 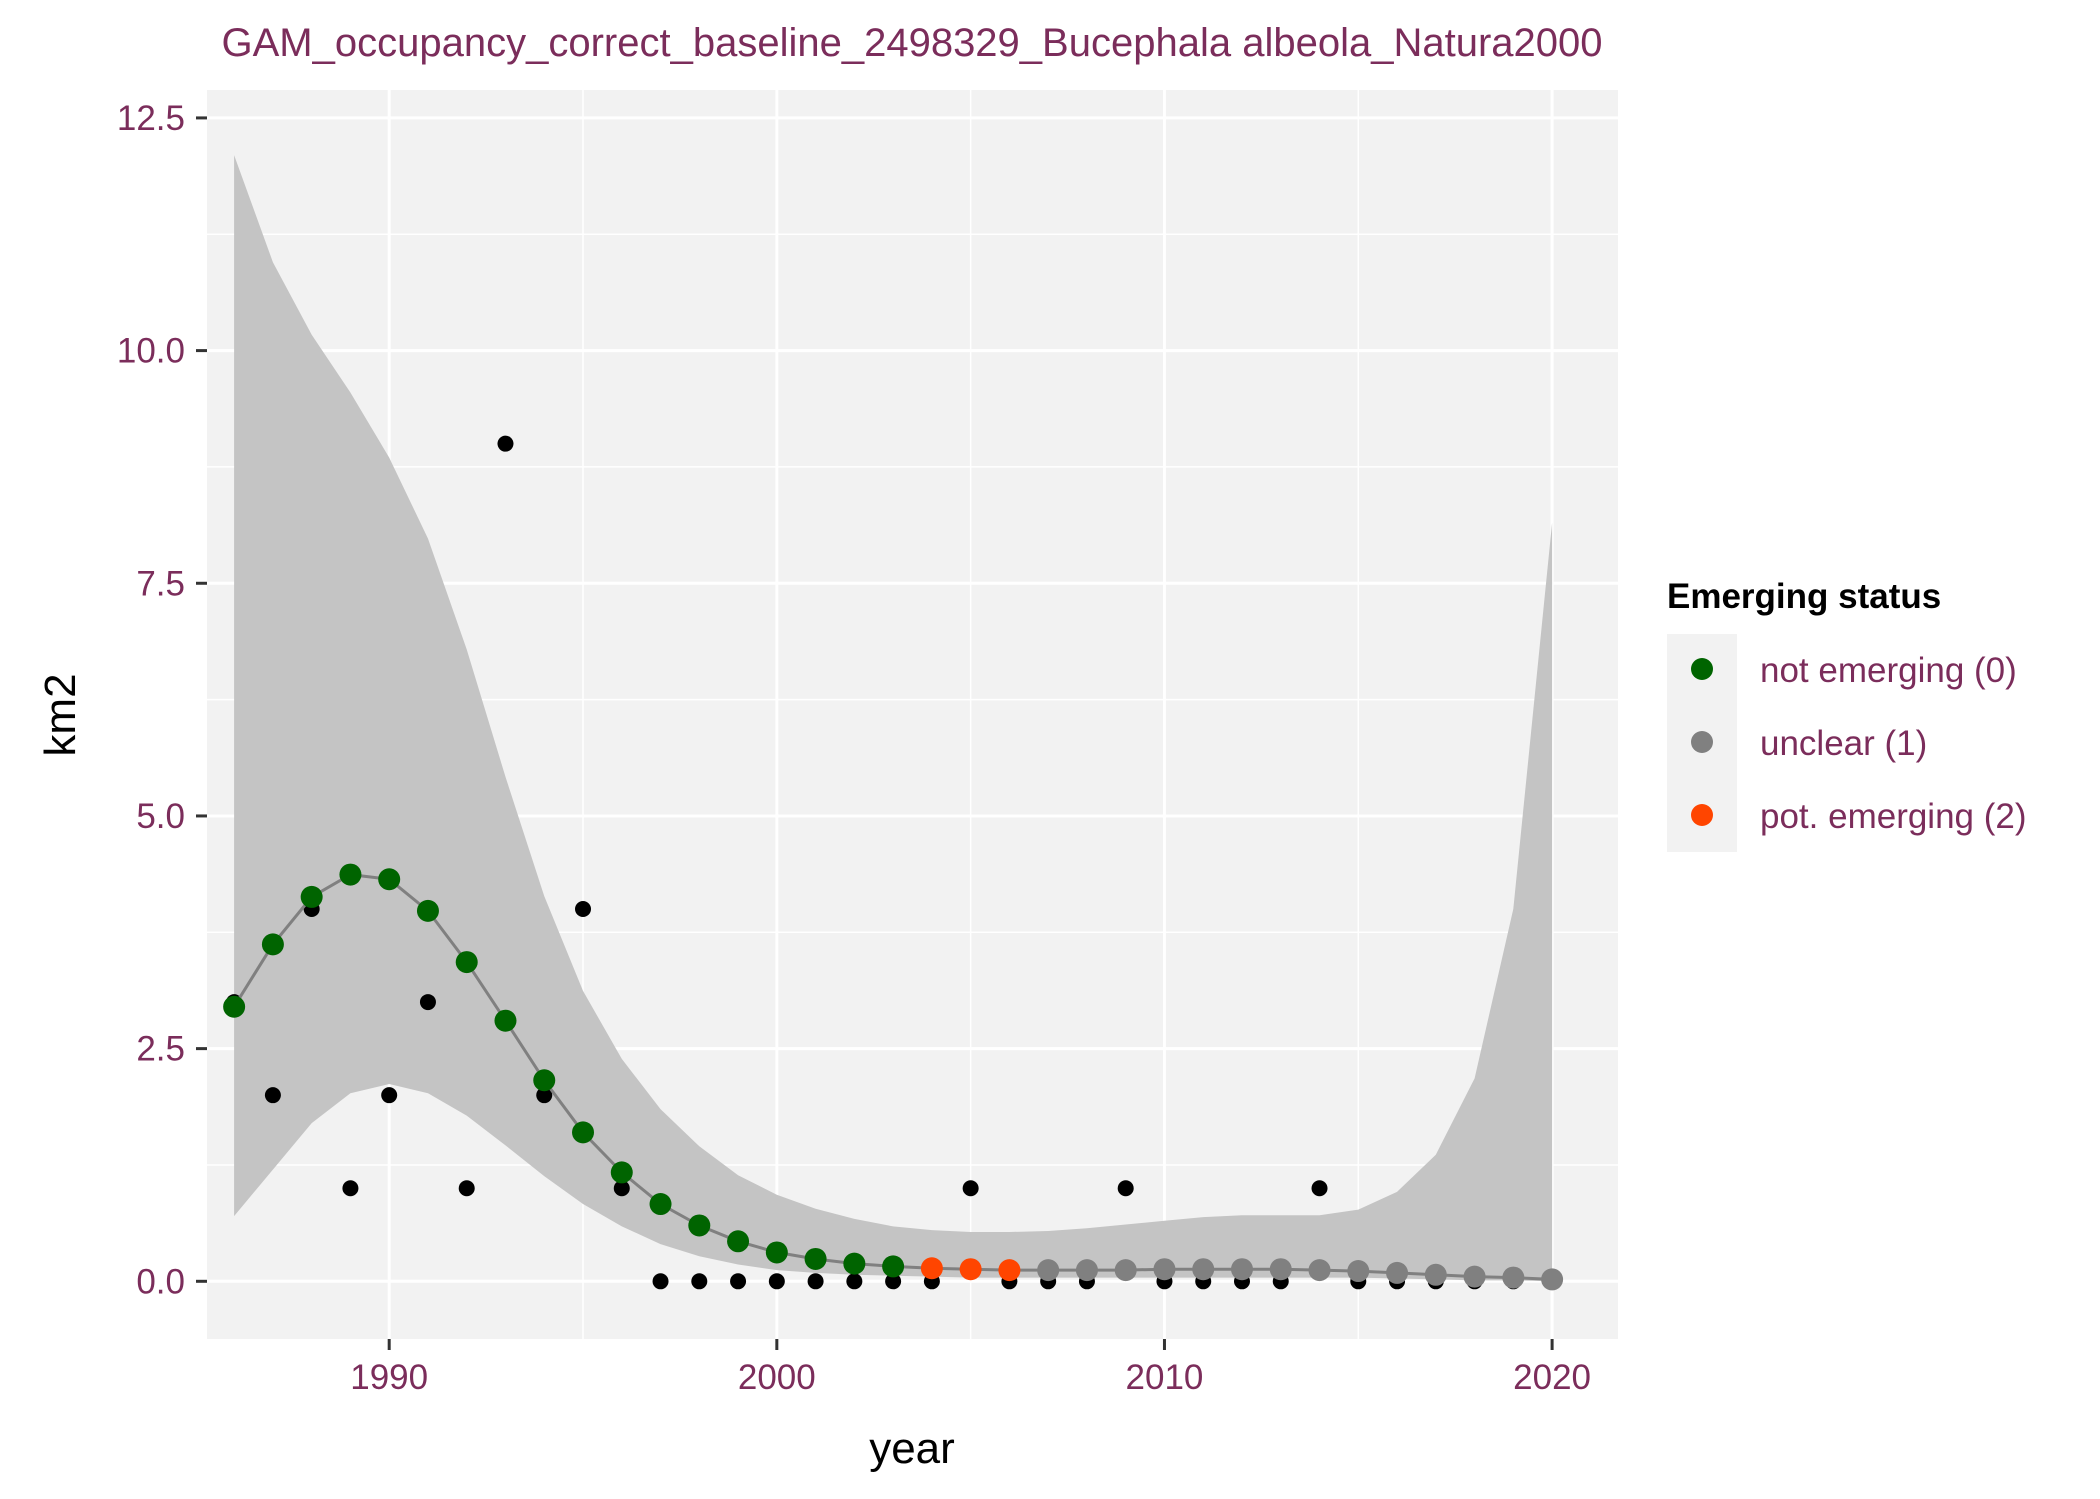 I want to click on y-axis-label: km2, so click(x=60, y=714).